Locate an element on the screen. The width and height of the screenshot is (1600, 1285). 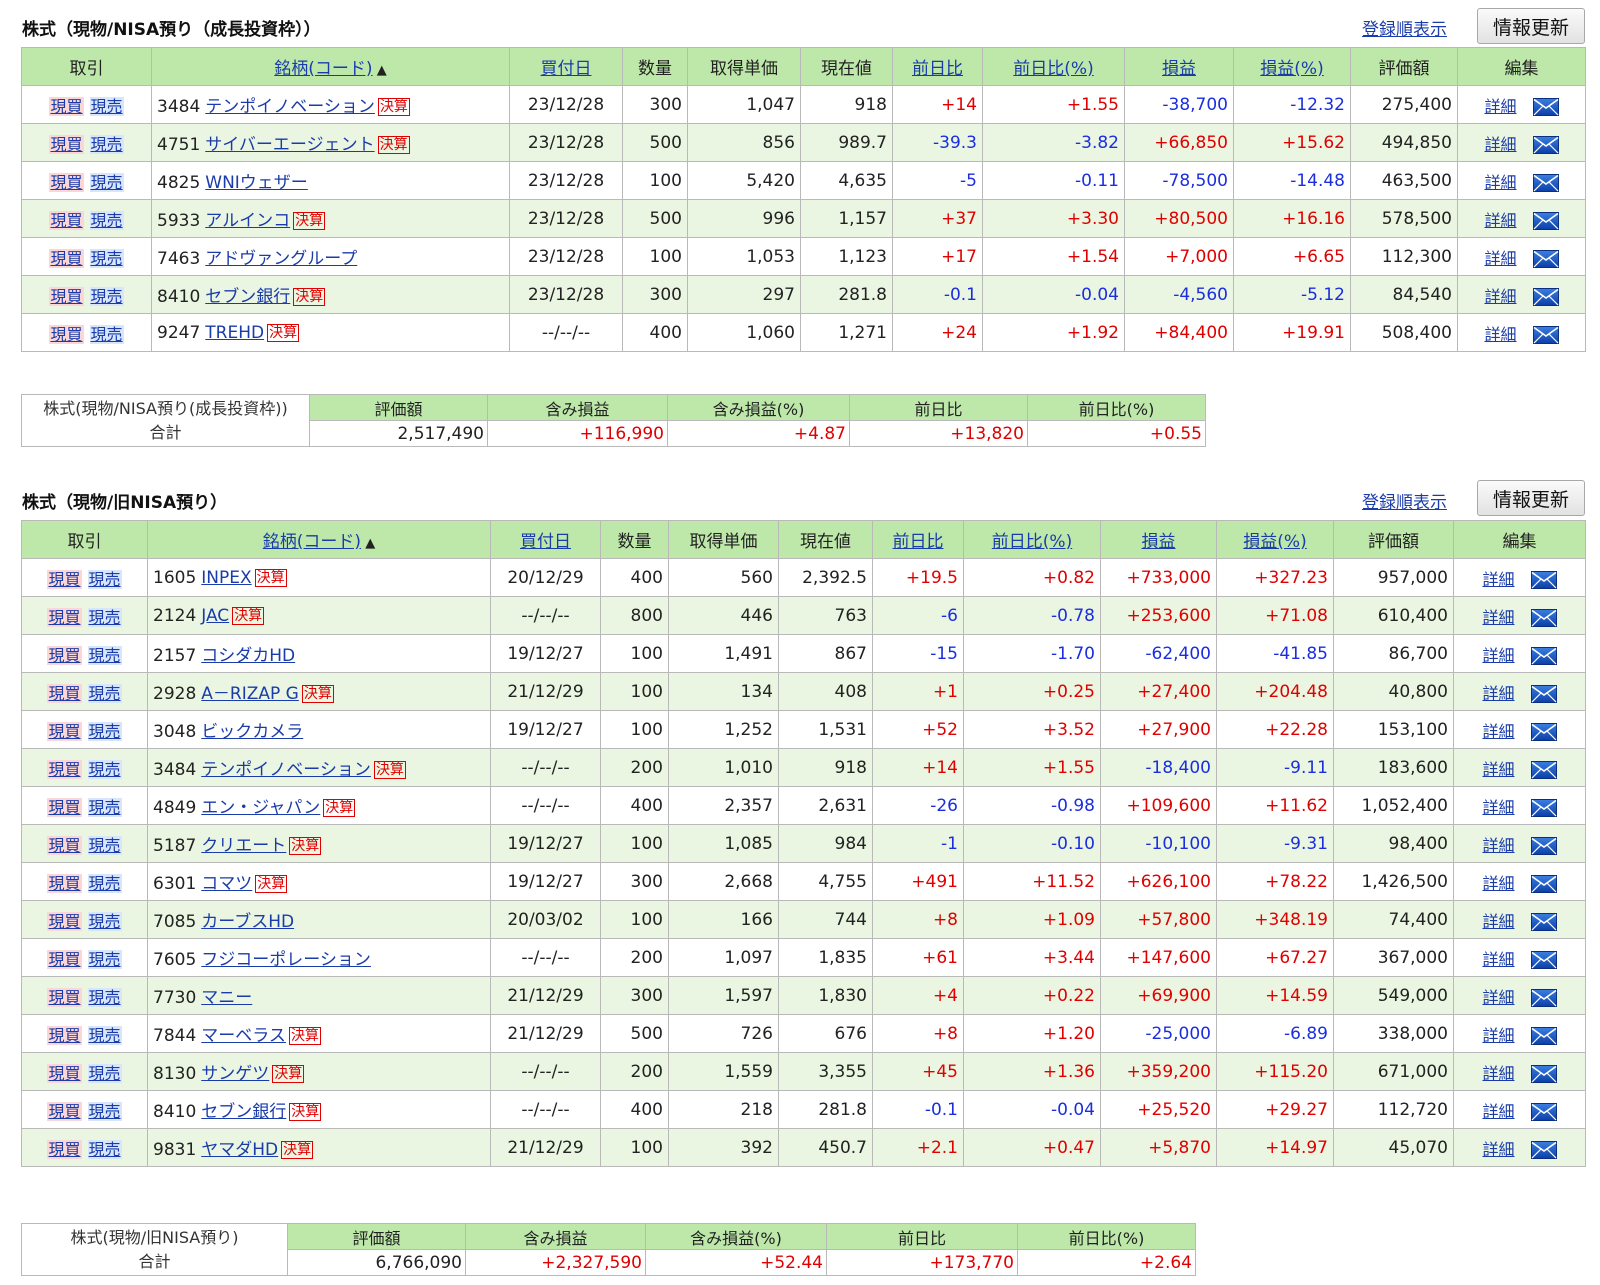
stock-name-link: マニー is located at coordinates (227, 998).